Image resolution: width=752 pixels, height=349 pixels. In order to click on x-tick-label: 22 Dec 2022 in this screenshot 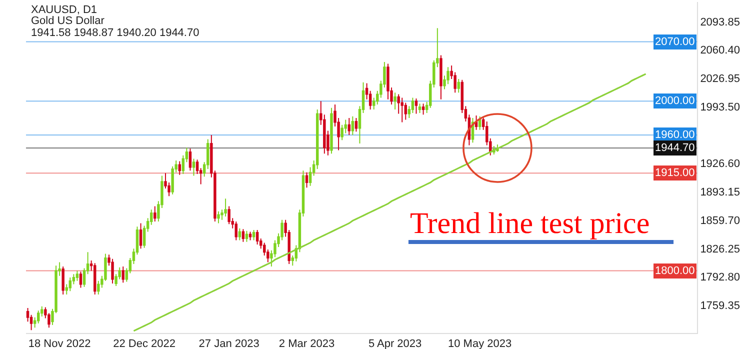, I will do `click(144, 343)`.